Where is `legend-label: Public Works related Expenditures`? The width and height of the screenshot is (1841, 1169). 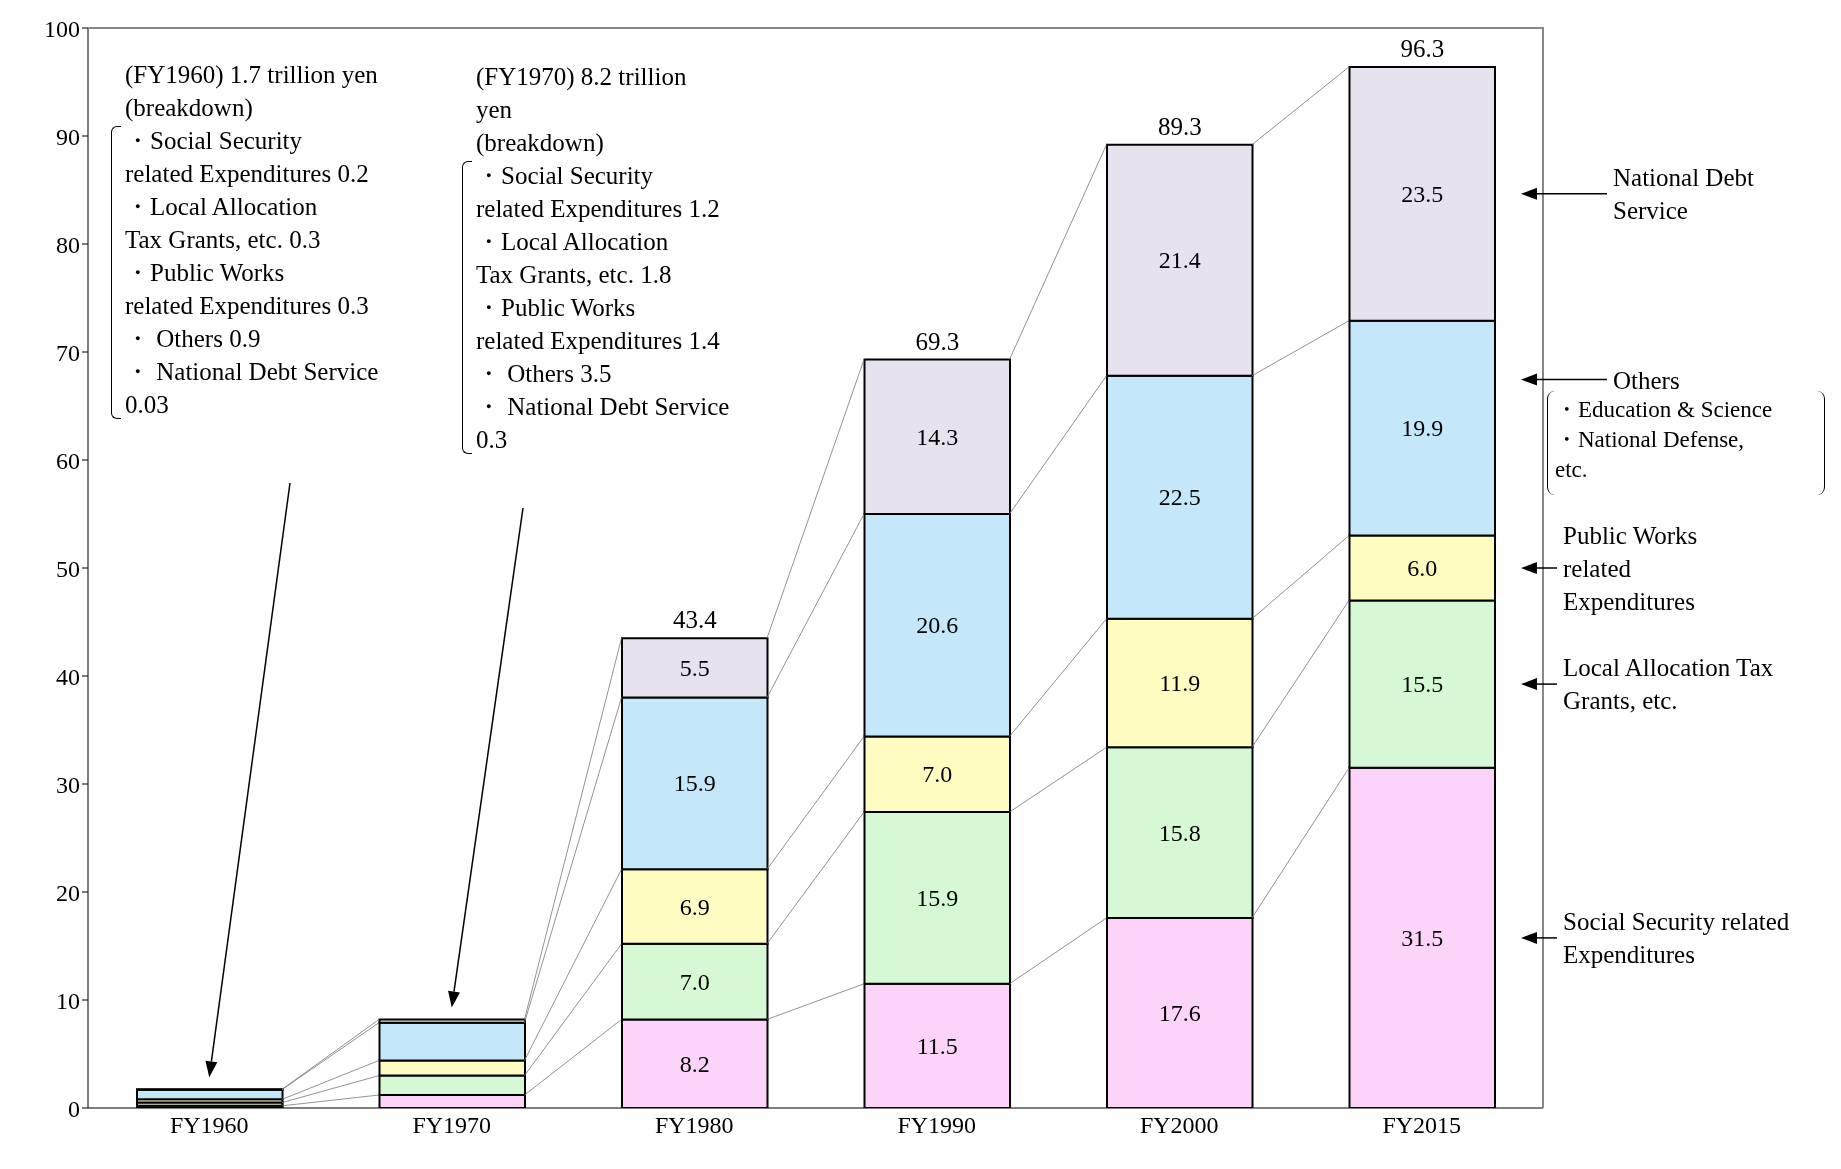
legend-label: Public Works related Expenditures is located at coordinates (1631, 568).